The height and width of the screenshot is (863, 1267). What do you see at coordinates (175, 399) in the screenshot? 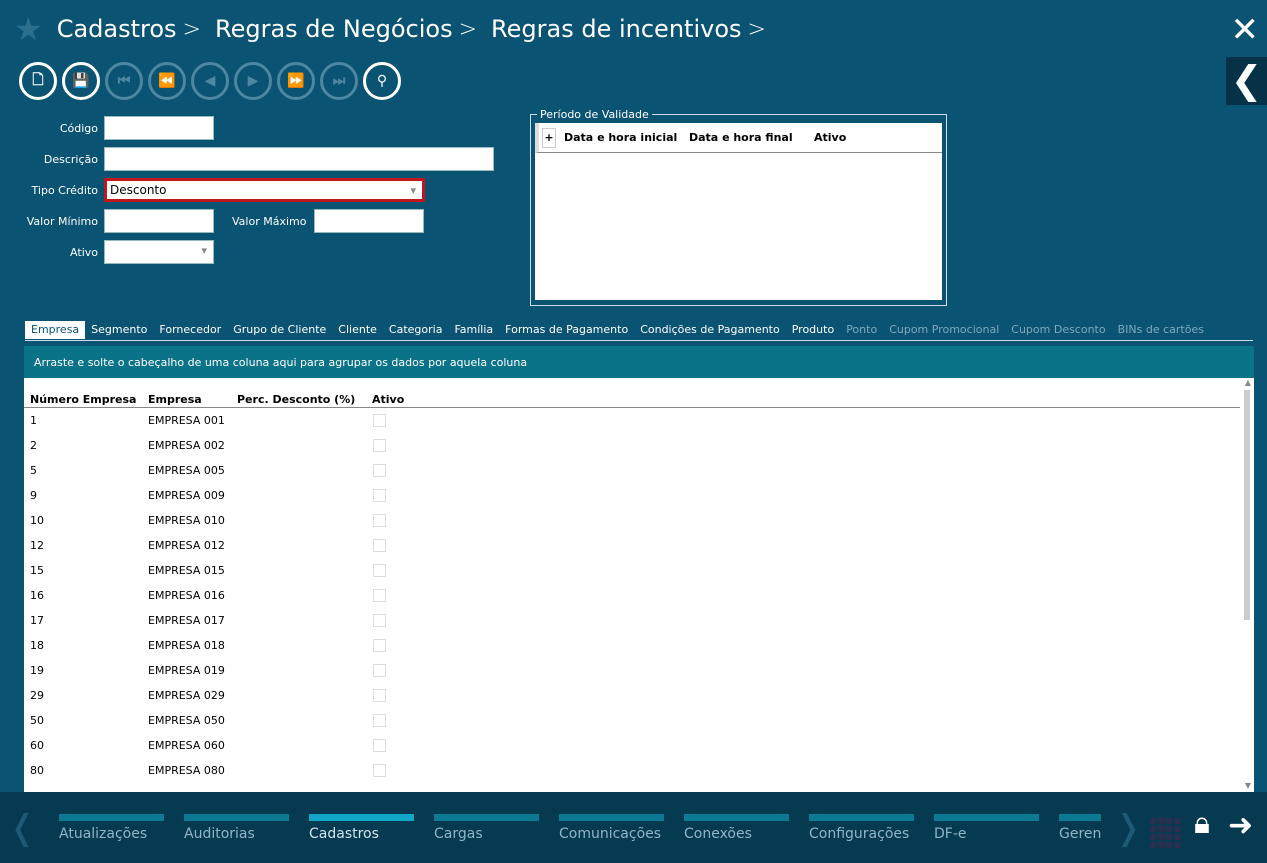
I see `column-header: Empresa` at bounding box center [175, 399].